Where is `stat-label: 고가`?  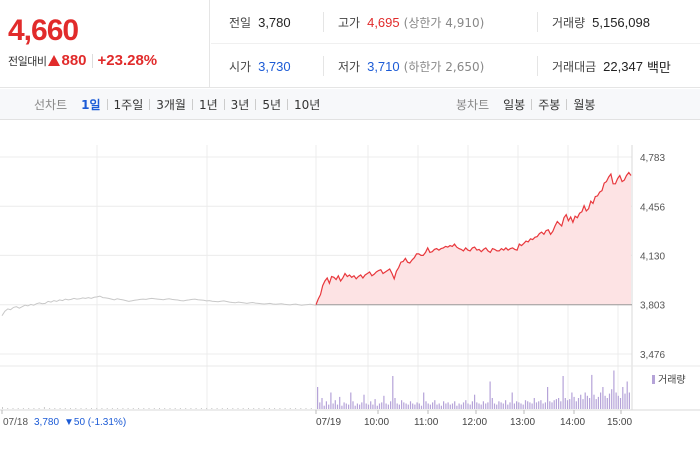
stat-label: 고가 is located at coordinates (349, 22).